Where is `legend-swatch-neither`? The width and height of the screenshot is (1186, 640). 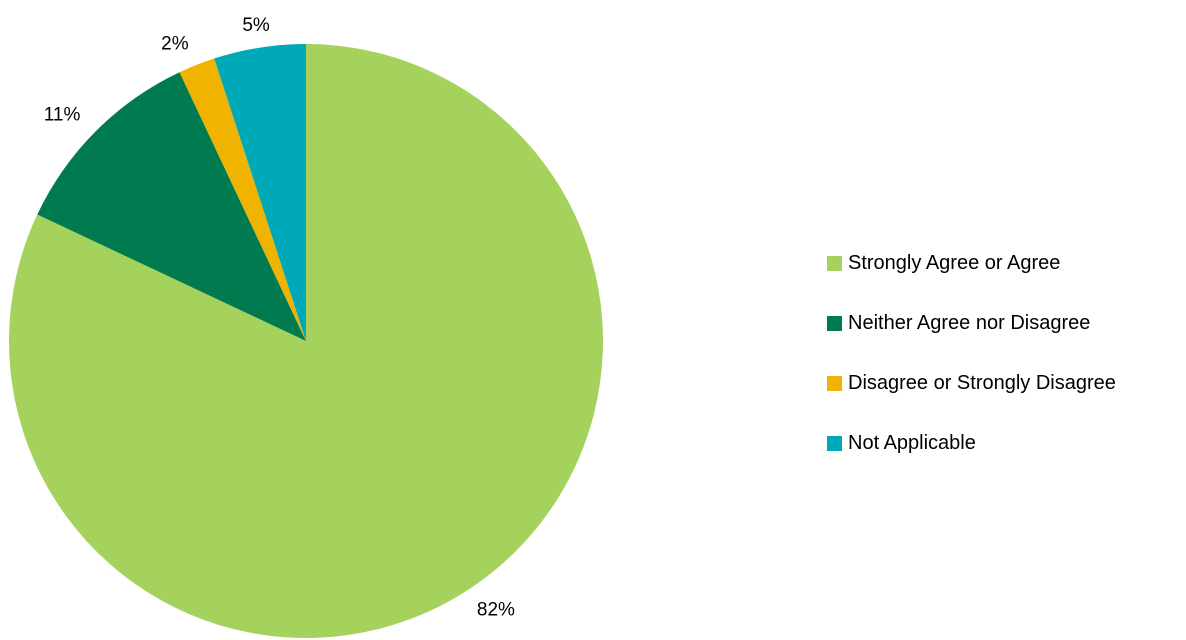
legend-swatch-neither is located at coordinates (834, 323).